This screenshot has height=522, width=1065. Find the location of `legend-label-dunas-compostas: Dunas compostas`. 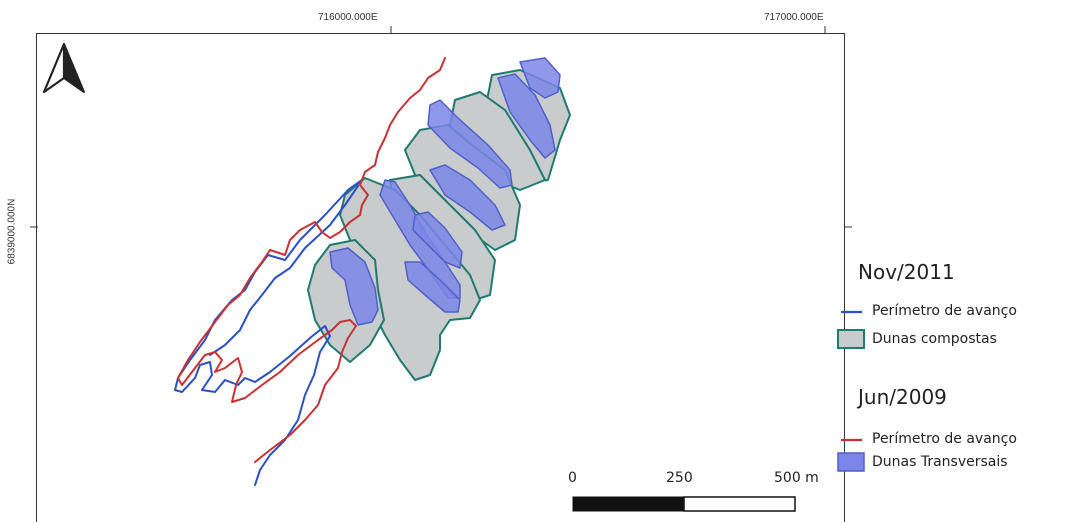

legend-label-dunas-compostas: Dunas compostas is located at coordinates (934, 339).